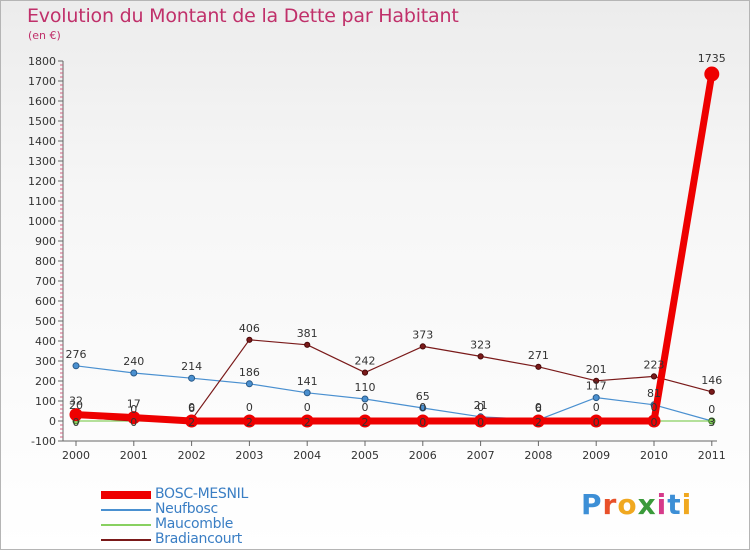 This screenshot has height=551, width=750. I want to click on x-tick-label: 2003, so click(249, 455).